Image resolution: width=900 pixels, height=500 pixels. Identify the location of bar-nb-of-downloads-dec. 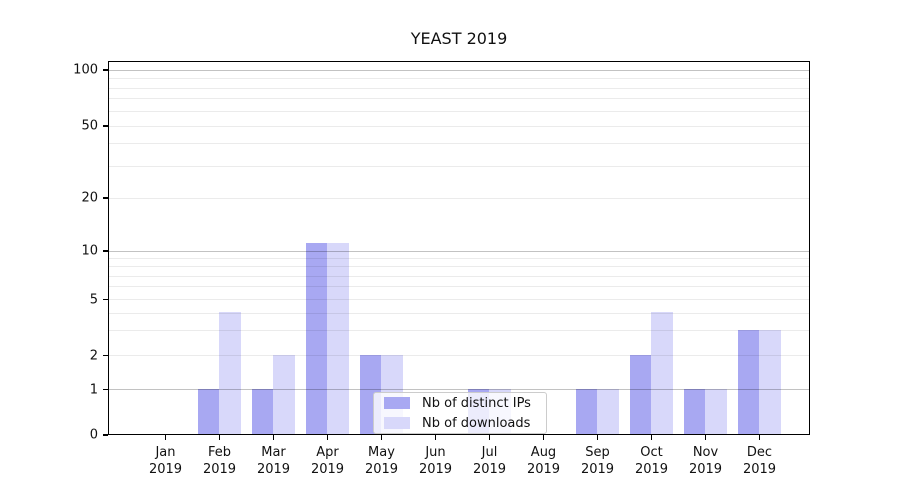
(770, 381).